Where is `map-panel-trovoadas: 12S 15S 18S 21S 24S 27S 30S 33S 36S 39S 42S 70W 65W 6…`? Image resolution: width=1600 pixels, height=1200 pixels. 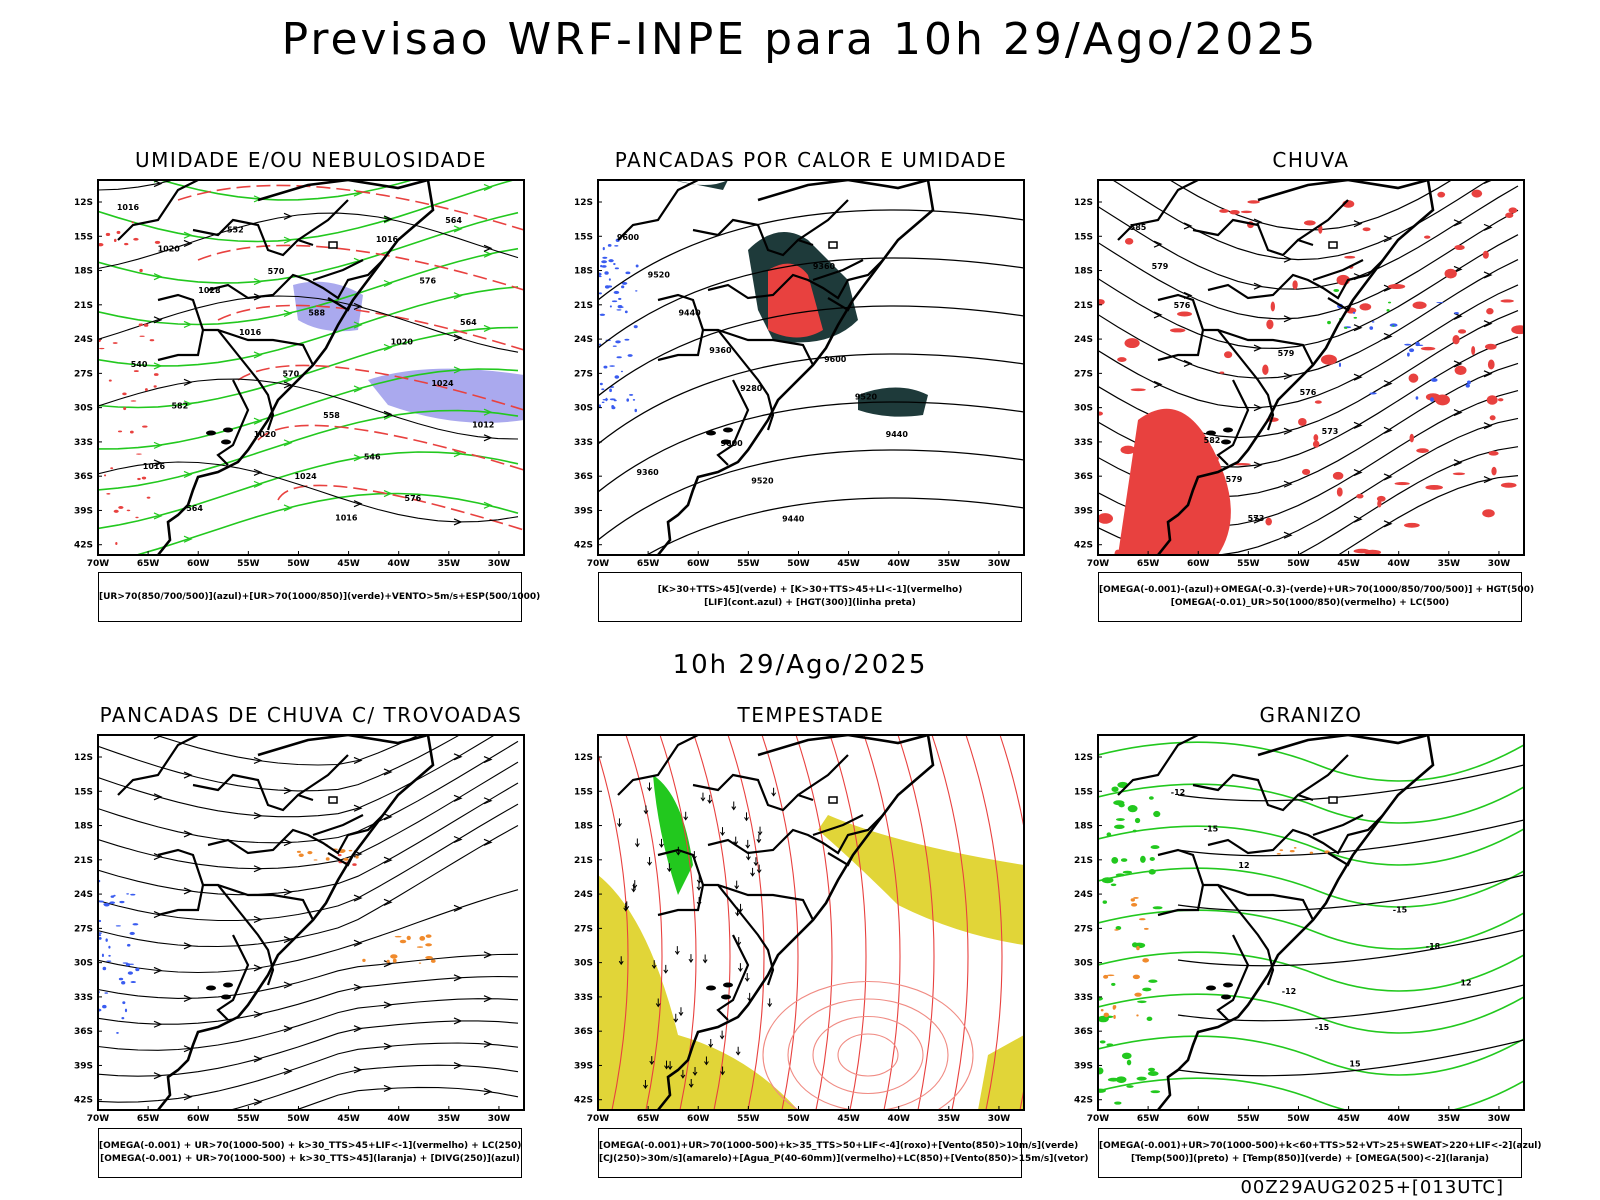 map-panel-trovoadas: 12S 15S 18S 21S 24S 27S 30S 33S 36S 39S 42S 70W 65W 6… is located at coordinates (299, 929).